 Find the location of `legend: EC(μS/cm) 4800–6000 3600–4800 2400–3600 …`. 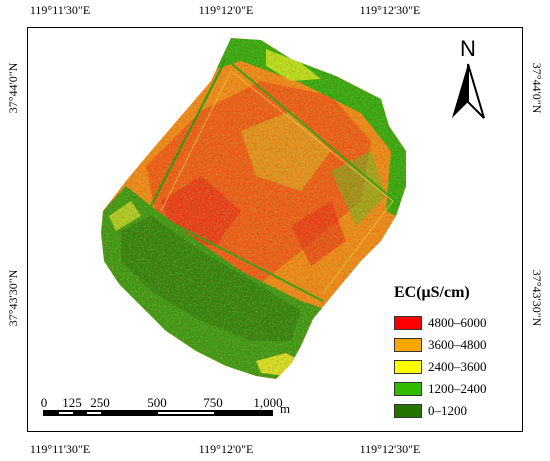

legend: EC(μS/cm) 4800–6000 3600–4800 2400–3600 … is located at coordinates (459, 353).